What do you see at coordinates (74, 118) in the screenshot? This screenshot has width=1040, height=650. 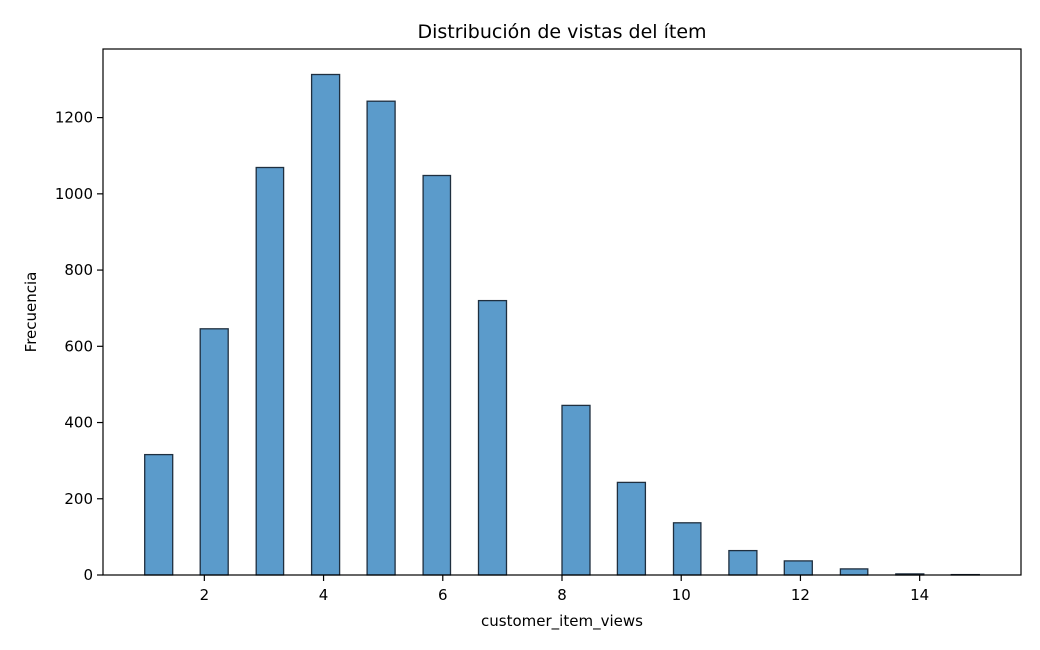 I see `y-tick-label: 1200` at bounding box center [74, 118].